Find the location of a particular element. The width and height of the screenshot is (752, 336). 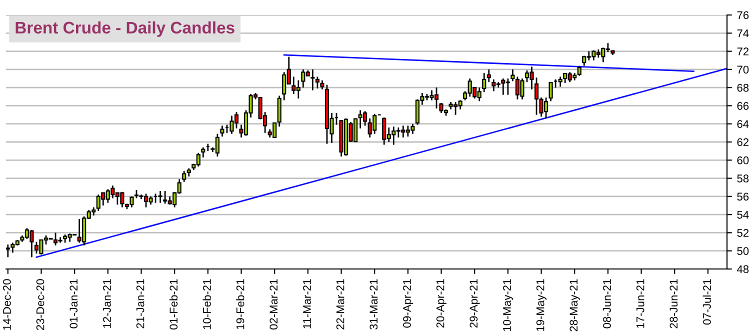

y-tick-label: 48 is located at coordinates (742, 269).